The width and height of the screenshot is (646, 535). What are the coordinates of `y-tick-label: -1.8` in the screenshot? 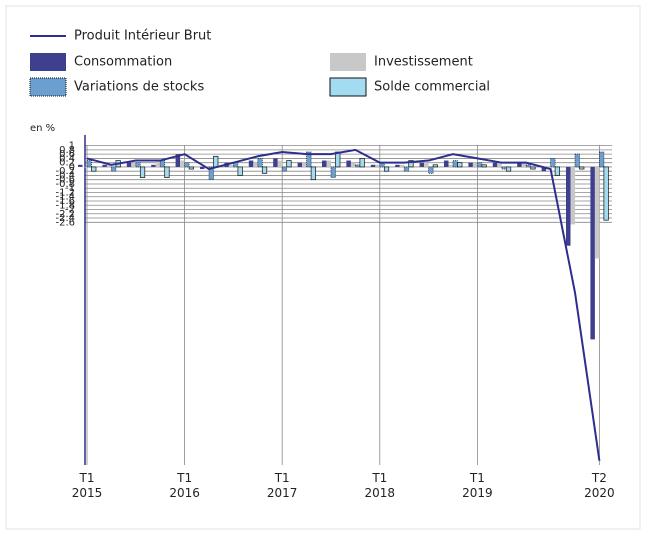 It's located at (65, 205).